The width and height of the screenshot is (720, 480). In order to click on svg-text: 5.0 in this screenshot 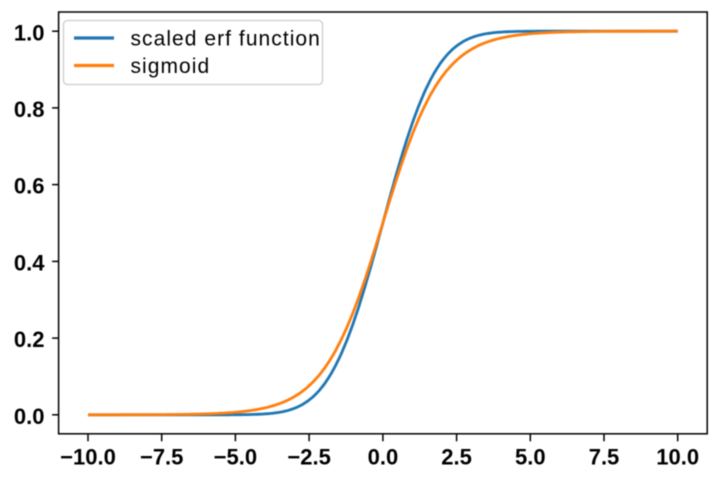, I will do `click(530, 456)`.